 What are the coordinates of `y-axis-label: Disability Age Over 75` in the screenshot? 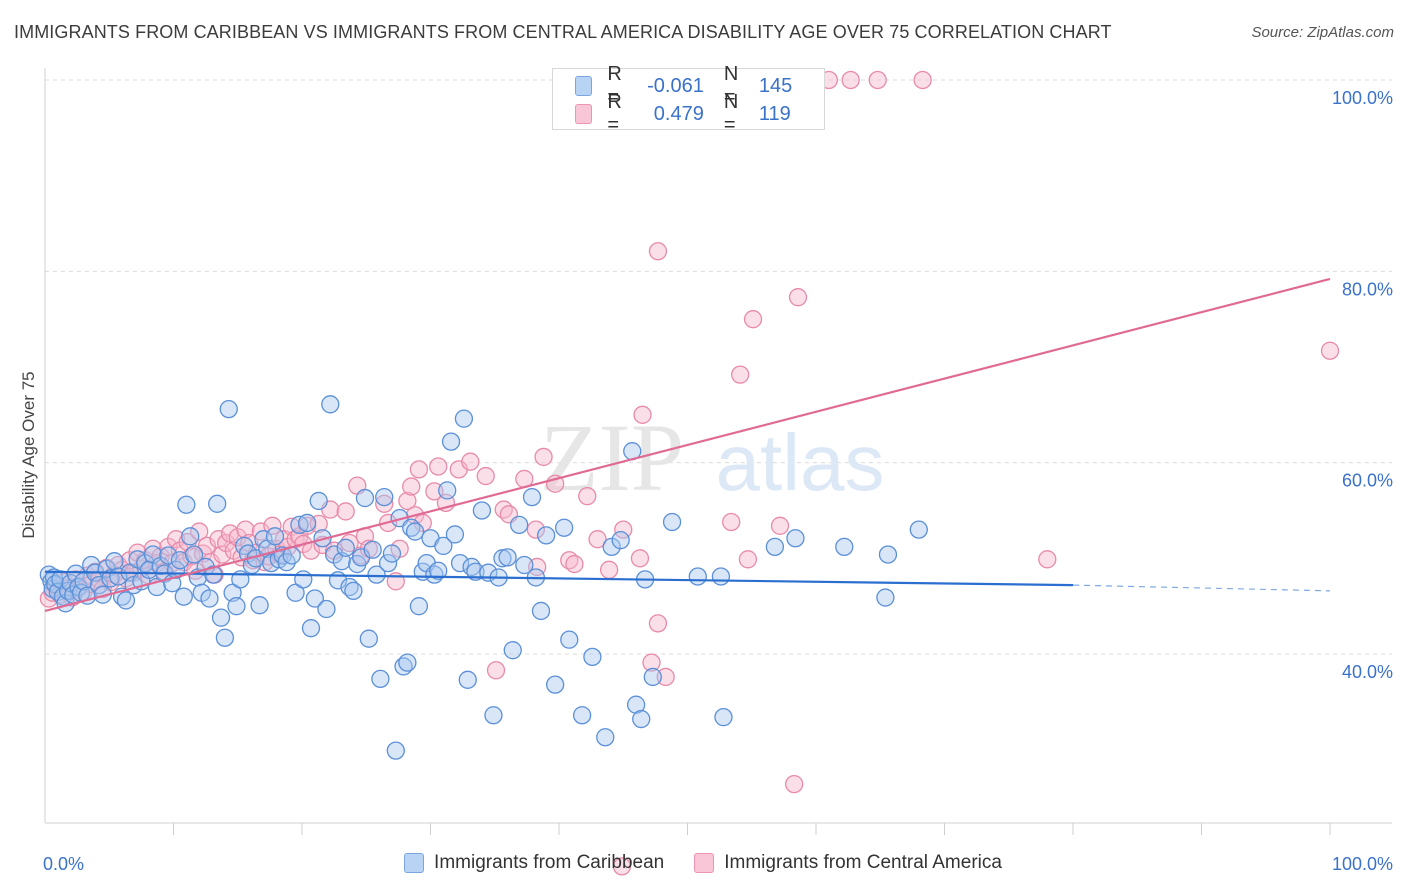 It's located at (28, 454).